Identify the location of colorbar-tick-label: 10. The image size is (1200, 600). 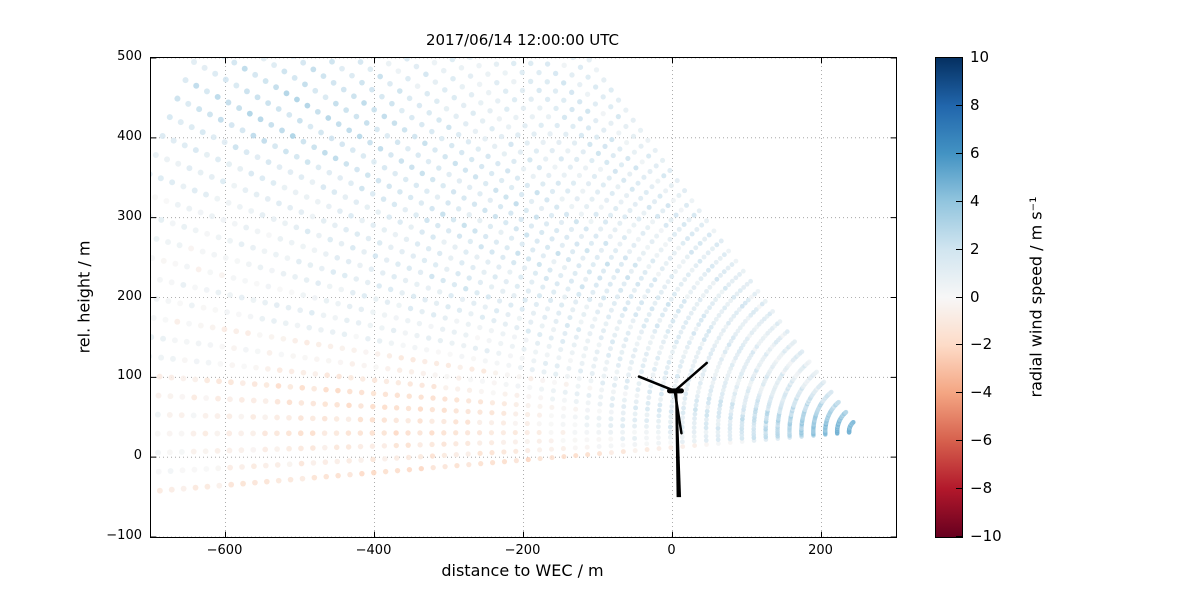
(980, 57).